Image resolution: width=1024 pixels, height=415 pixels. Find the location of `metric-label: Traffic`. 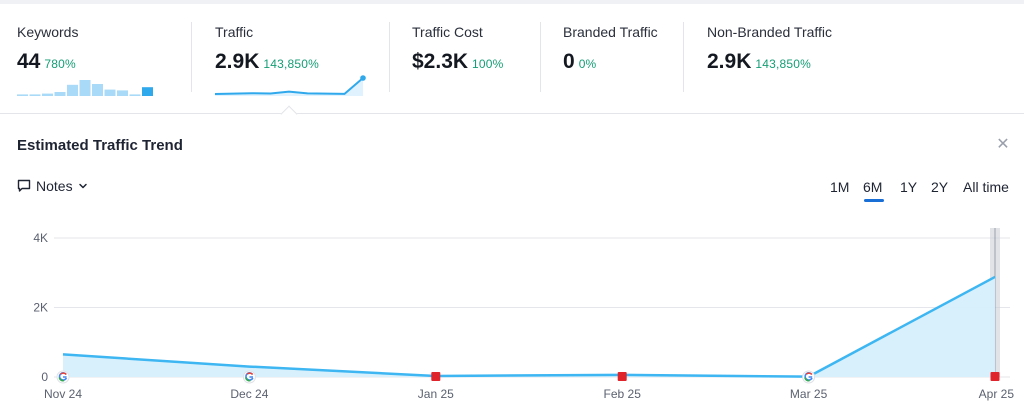

metric-label: Traffic is located at coordinates (234, 32).